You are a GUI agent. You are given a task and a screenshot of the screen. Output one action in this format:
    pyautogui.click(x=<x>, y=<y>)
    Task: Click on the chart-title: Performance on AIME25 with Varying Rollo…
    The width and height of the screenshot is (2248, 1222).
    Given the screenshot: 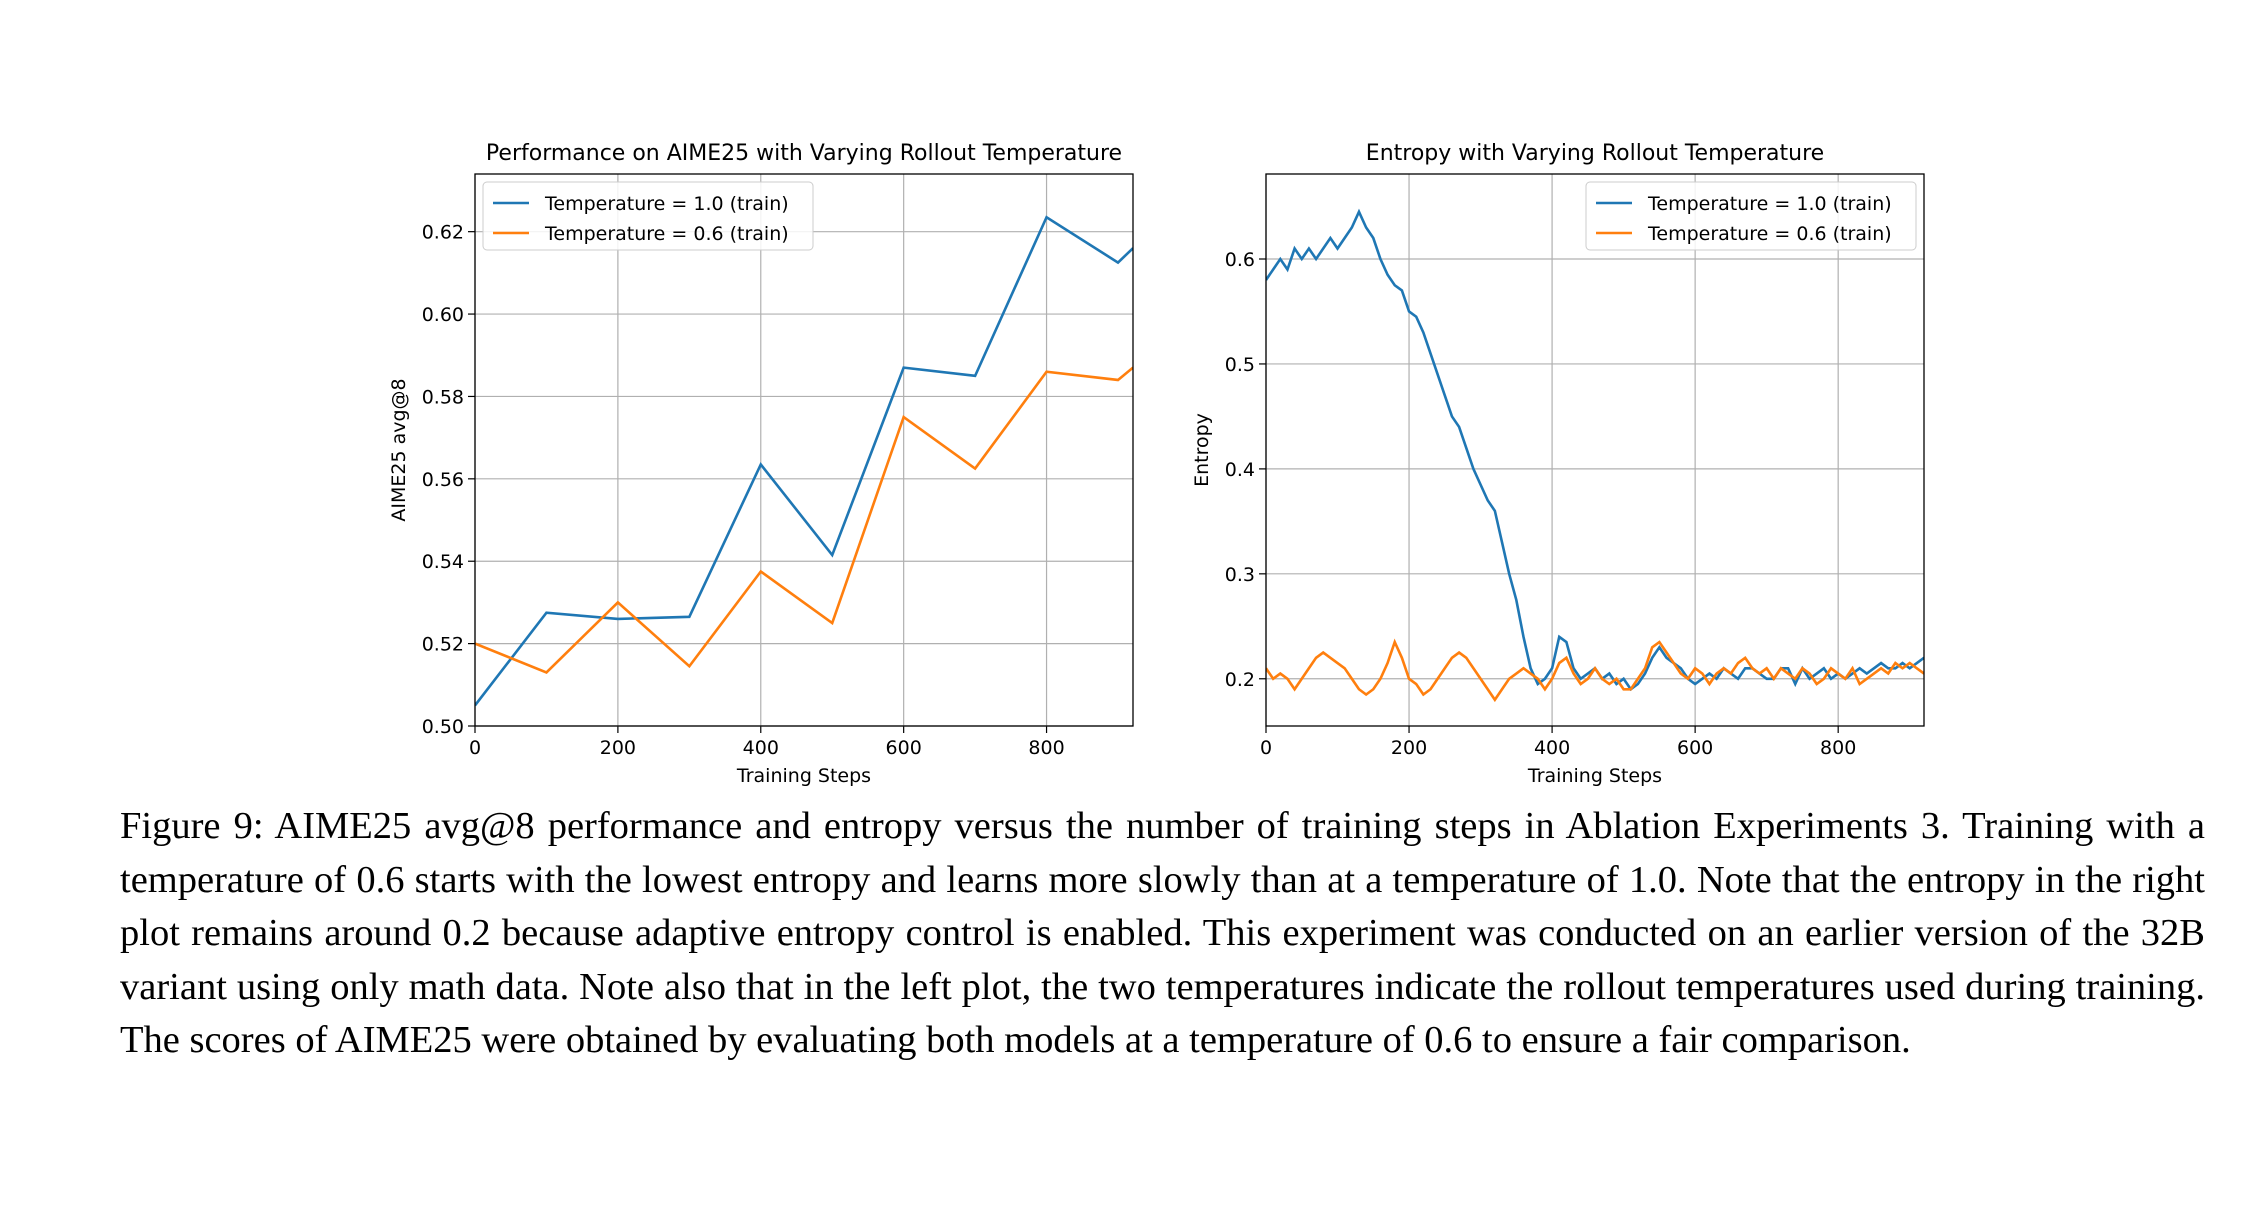 What is the action you would take?
    pyautogui.click(x=804, y=153)
    